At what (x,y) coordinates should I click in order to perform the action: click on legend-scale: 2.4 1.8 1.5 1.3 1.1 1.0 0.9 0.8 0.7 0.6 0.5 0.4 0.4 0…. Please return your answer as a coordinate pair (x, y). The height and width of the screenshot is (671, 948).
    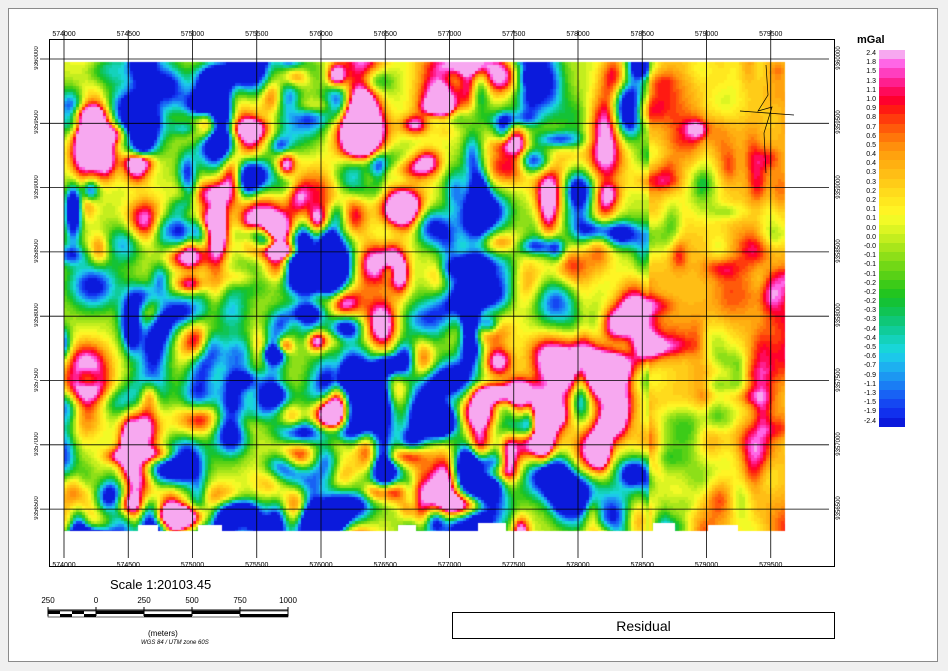
    Looking at the image, I should click on (878, 238).